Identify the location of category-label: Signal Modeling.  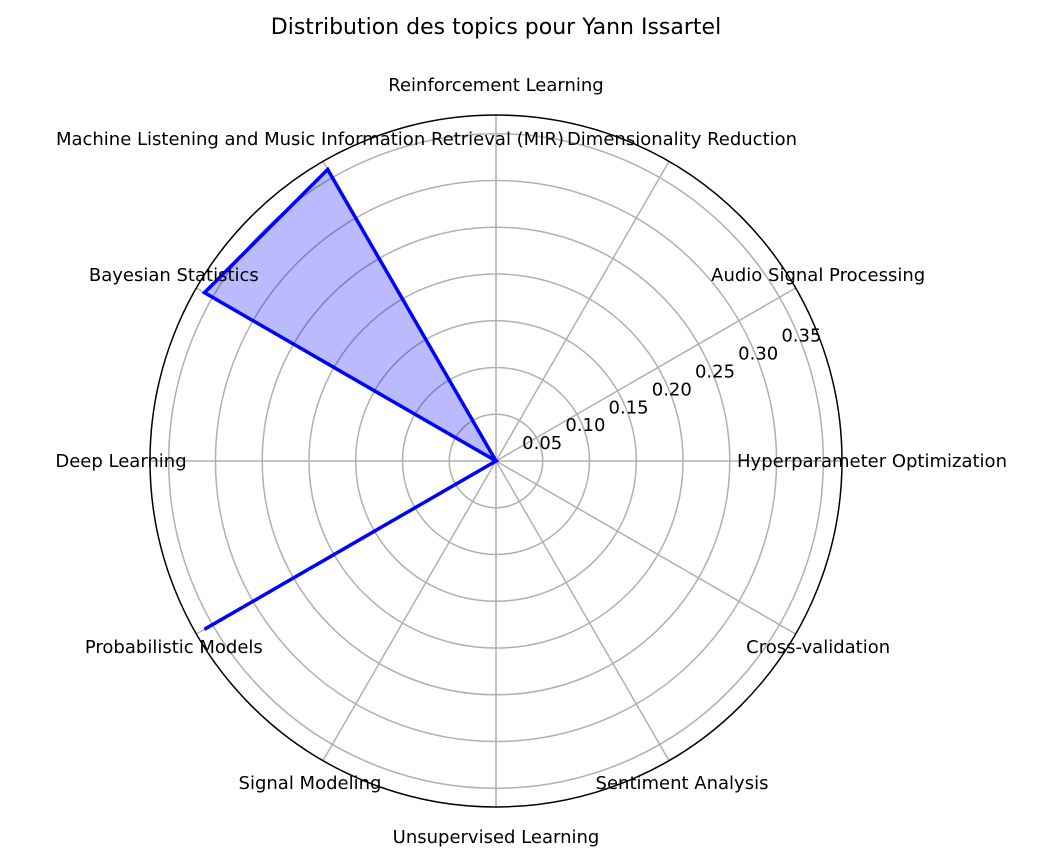
(310, 783).